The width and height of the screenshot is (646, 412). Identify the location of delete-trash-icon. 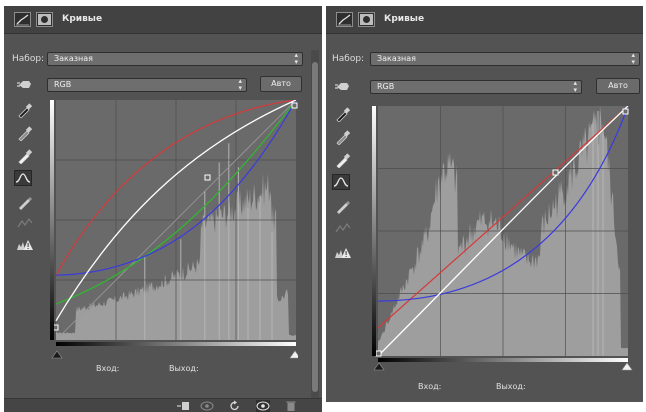
(291, 406).